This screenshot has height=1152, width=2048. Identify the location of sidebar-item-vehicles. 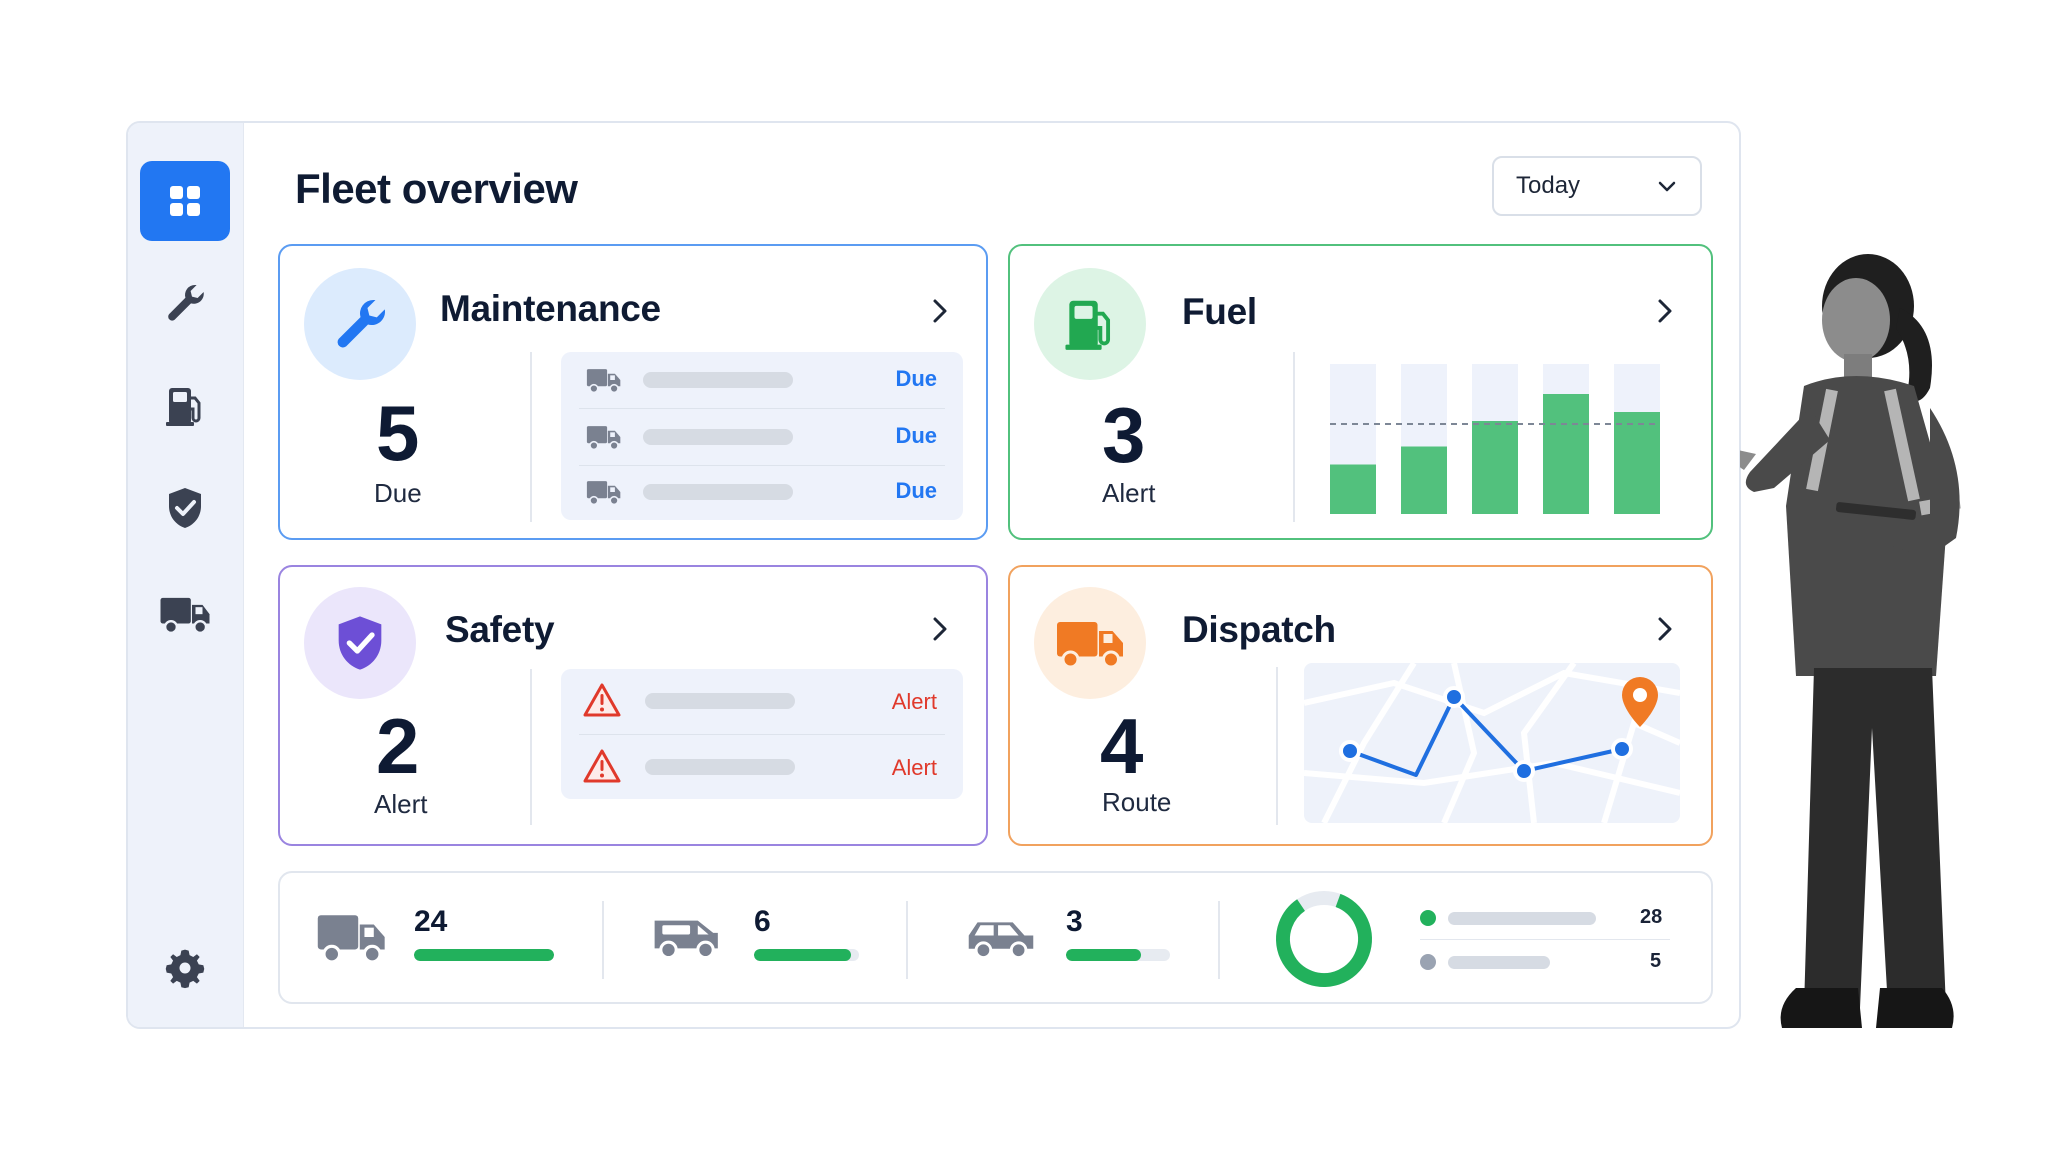
(185, 613).